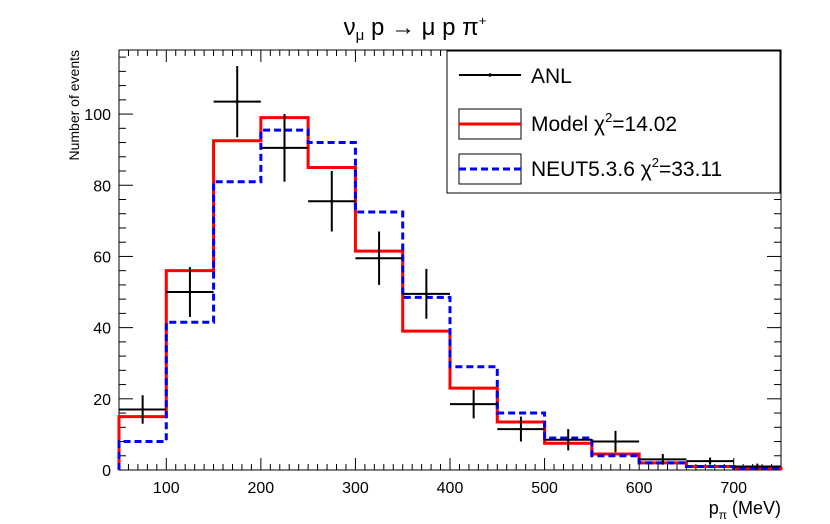 The image size is (830, 524). I want to click on x-tick-label: 100, so click(166, 488).